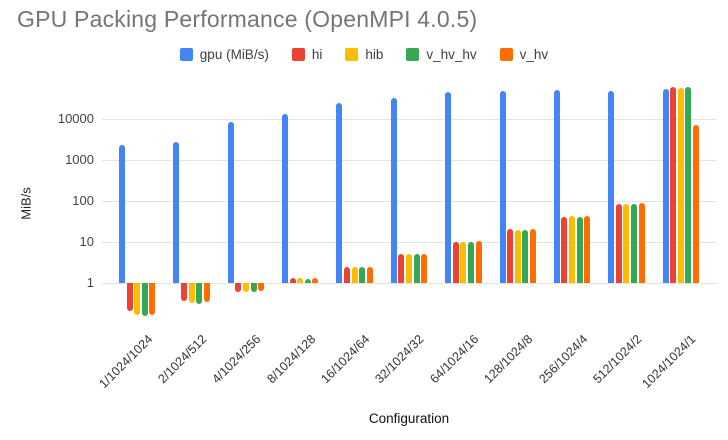  I want to click on x-tick-label: 1/1024/1024, so click(126, 362).